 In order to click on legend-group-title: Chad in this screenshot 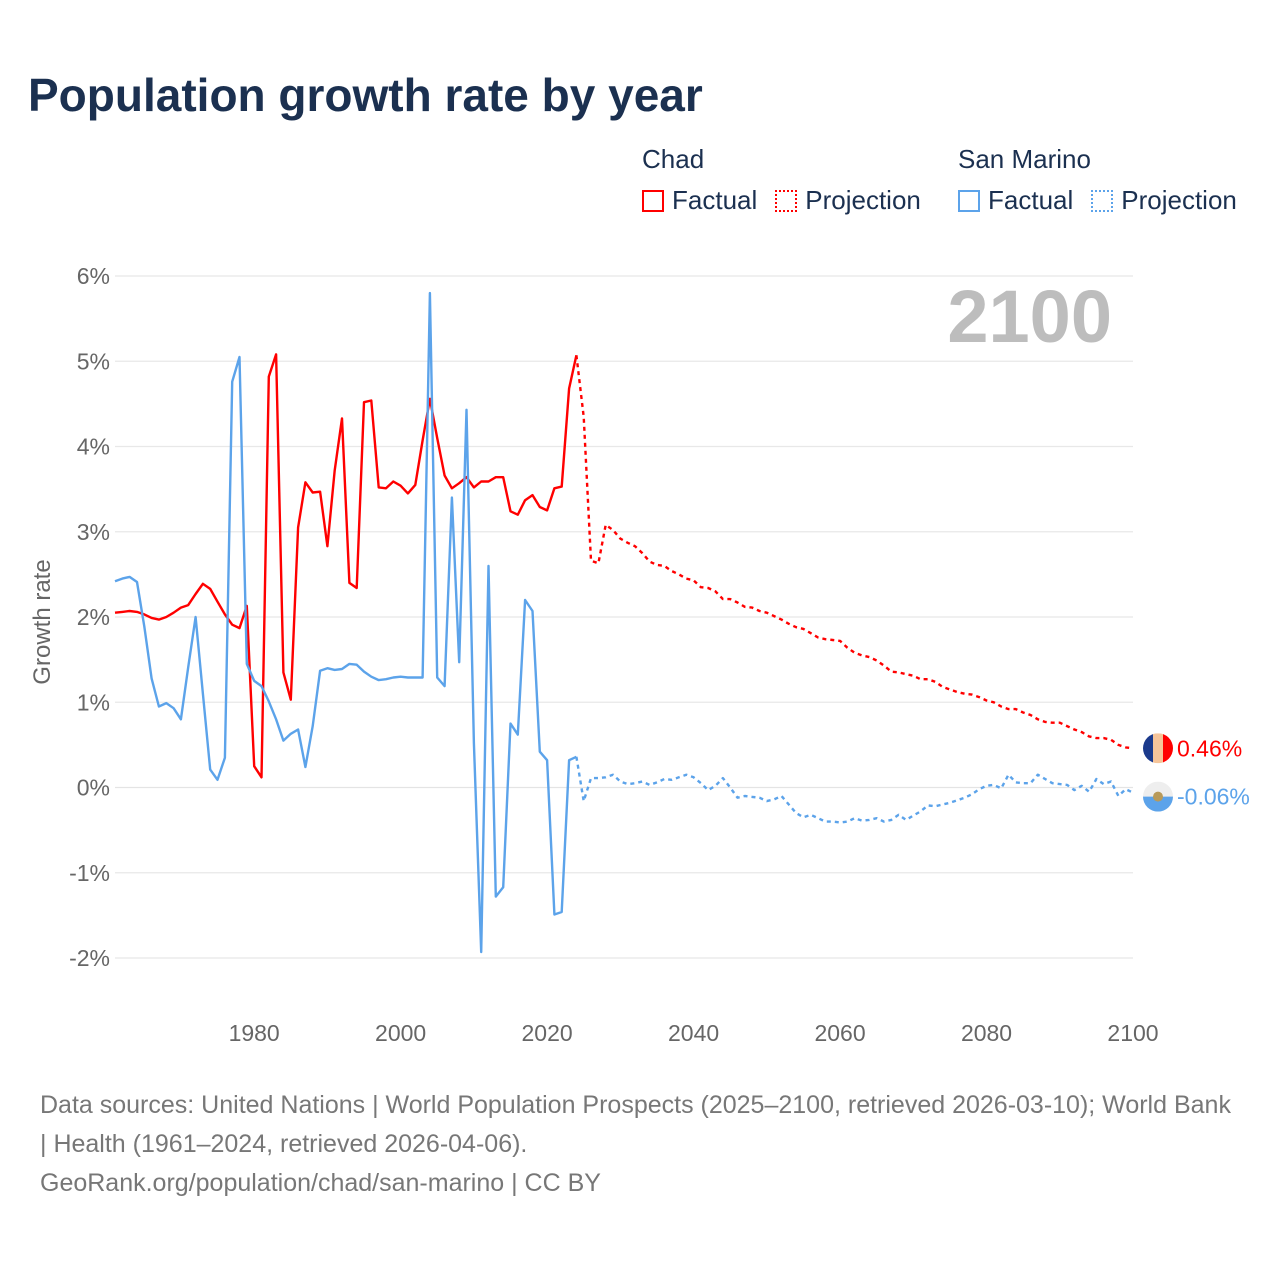, I will do `click(673, 159)`.